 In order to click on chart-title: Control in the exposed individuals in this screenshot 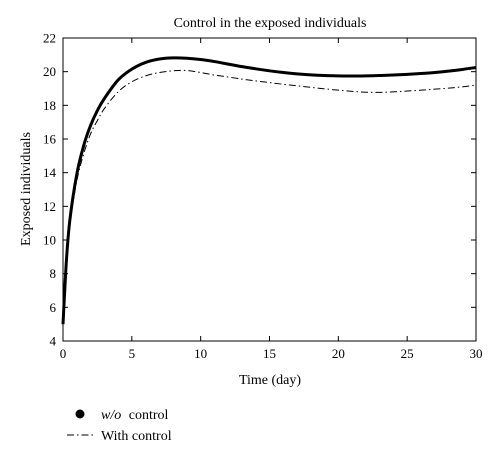, I will do `click(270, 23)`.